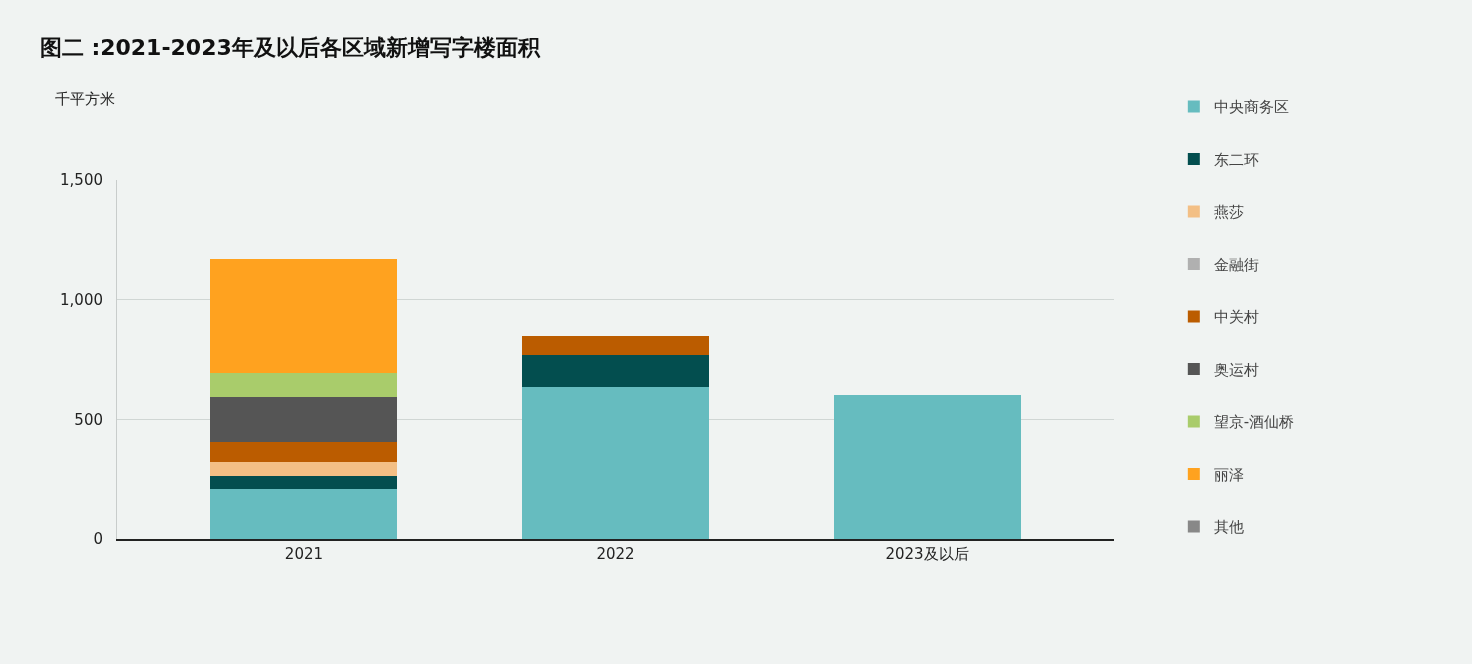 Image resolution: width=1472 pixels, height=664 pixels. Describe the element at coordinates (1228, 527) in the screenshot. I see `legend-label: 其他` at that location.